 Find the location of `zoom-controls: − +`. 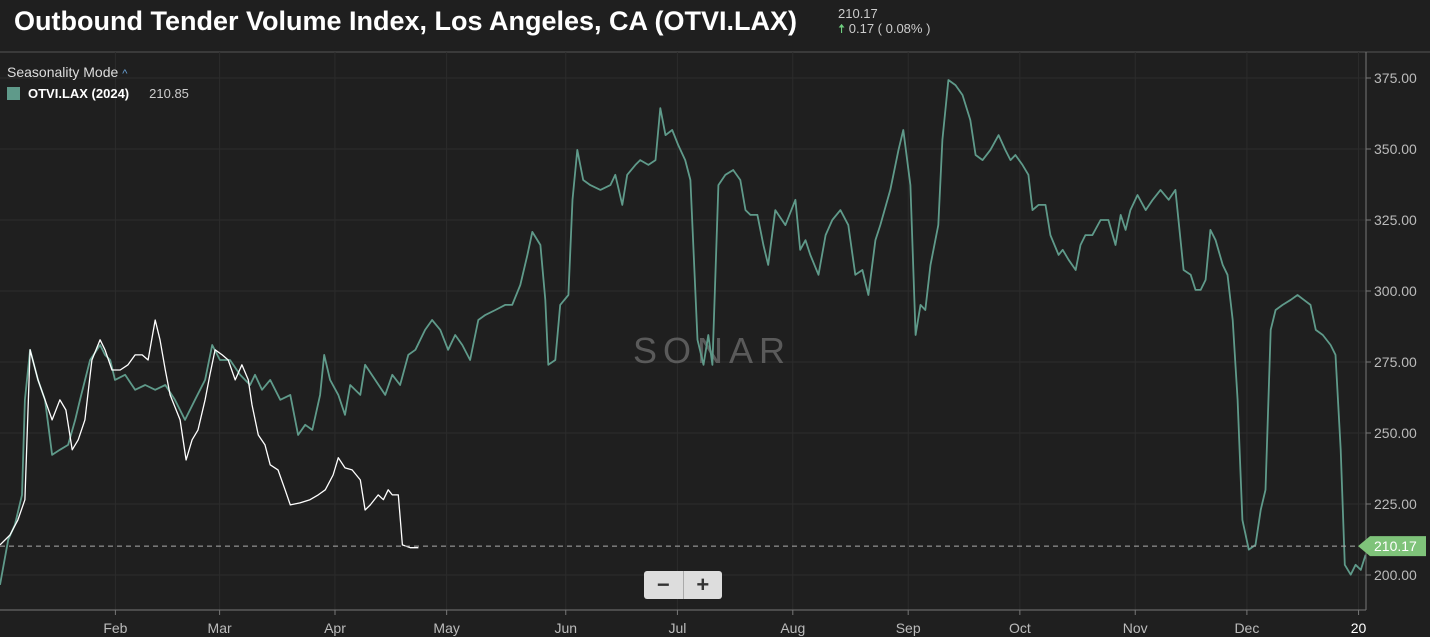

zoom-controls: − + is located at coordinates (683, 585).